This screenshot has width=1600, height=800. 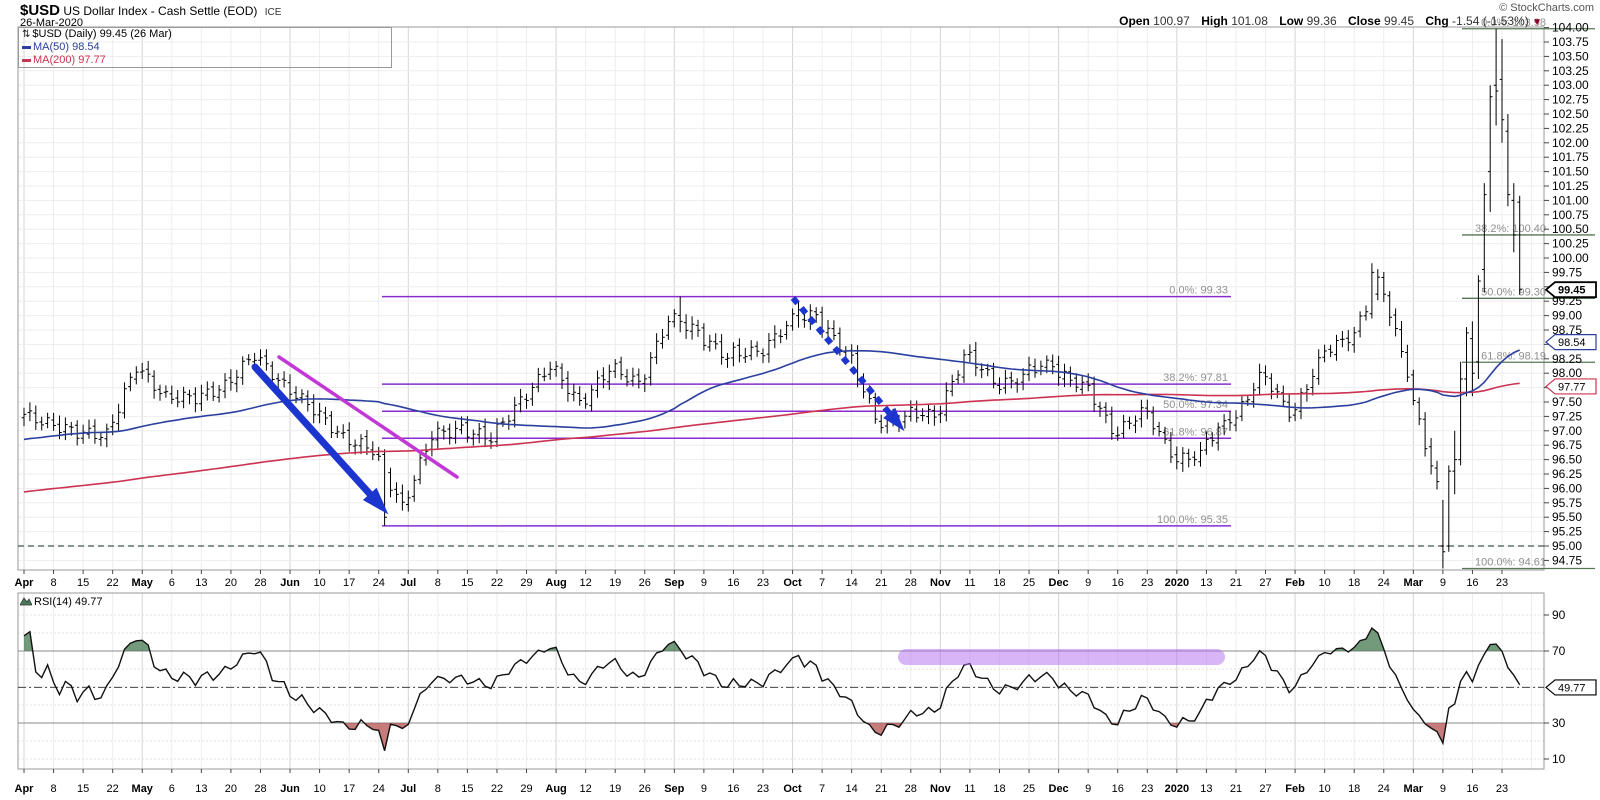 I want to click on svg-text: 99.45, so click(x=1572, y=291).